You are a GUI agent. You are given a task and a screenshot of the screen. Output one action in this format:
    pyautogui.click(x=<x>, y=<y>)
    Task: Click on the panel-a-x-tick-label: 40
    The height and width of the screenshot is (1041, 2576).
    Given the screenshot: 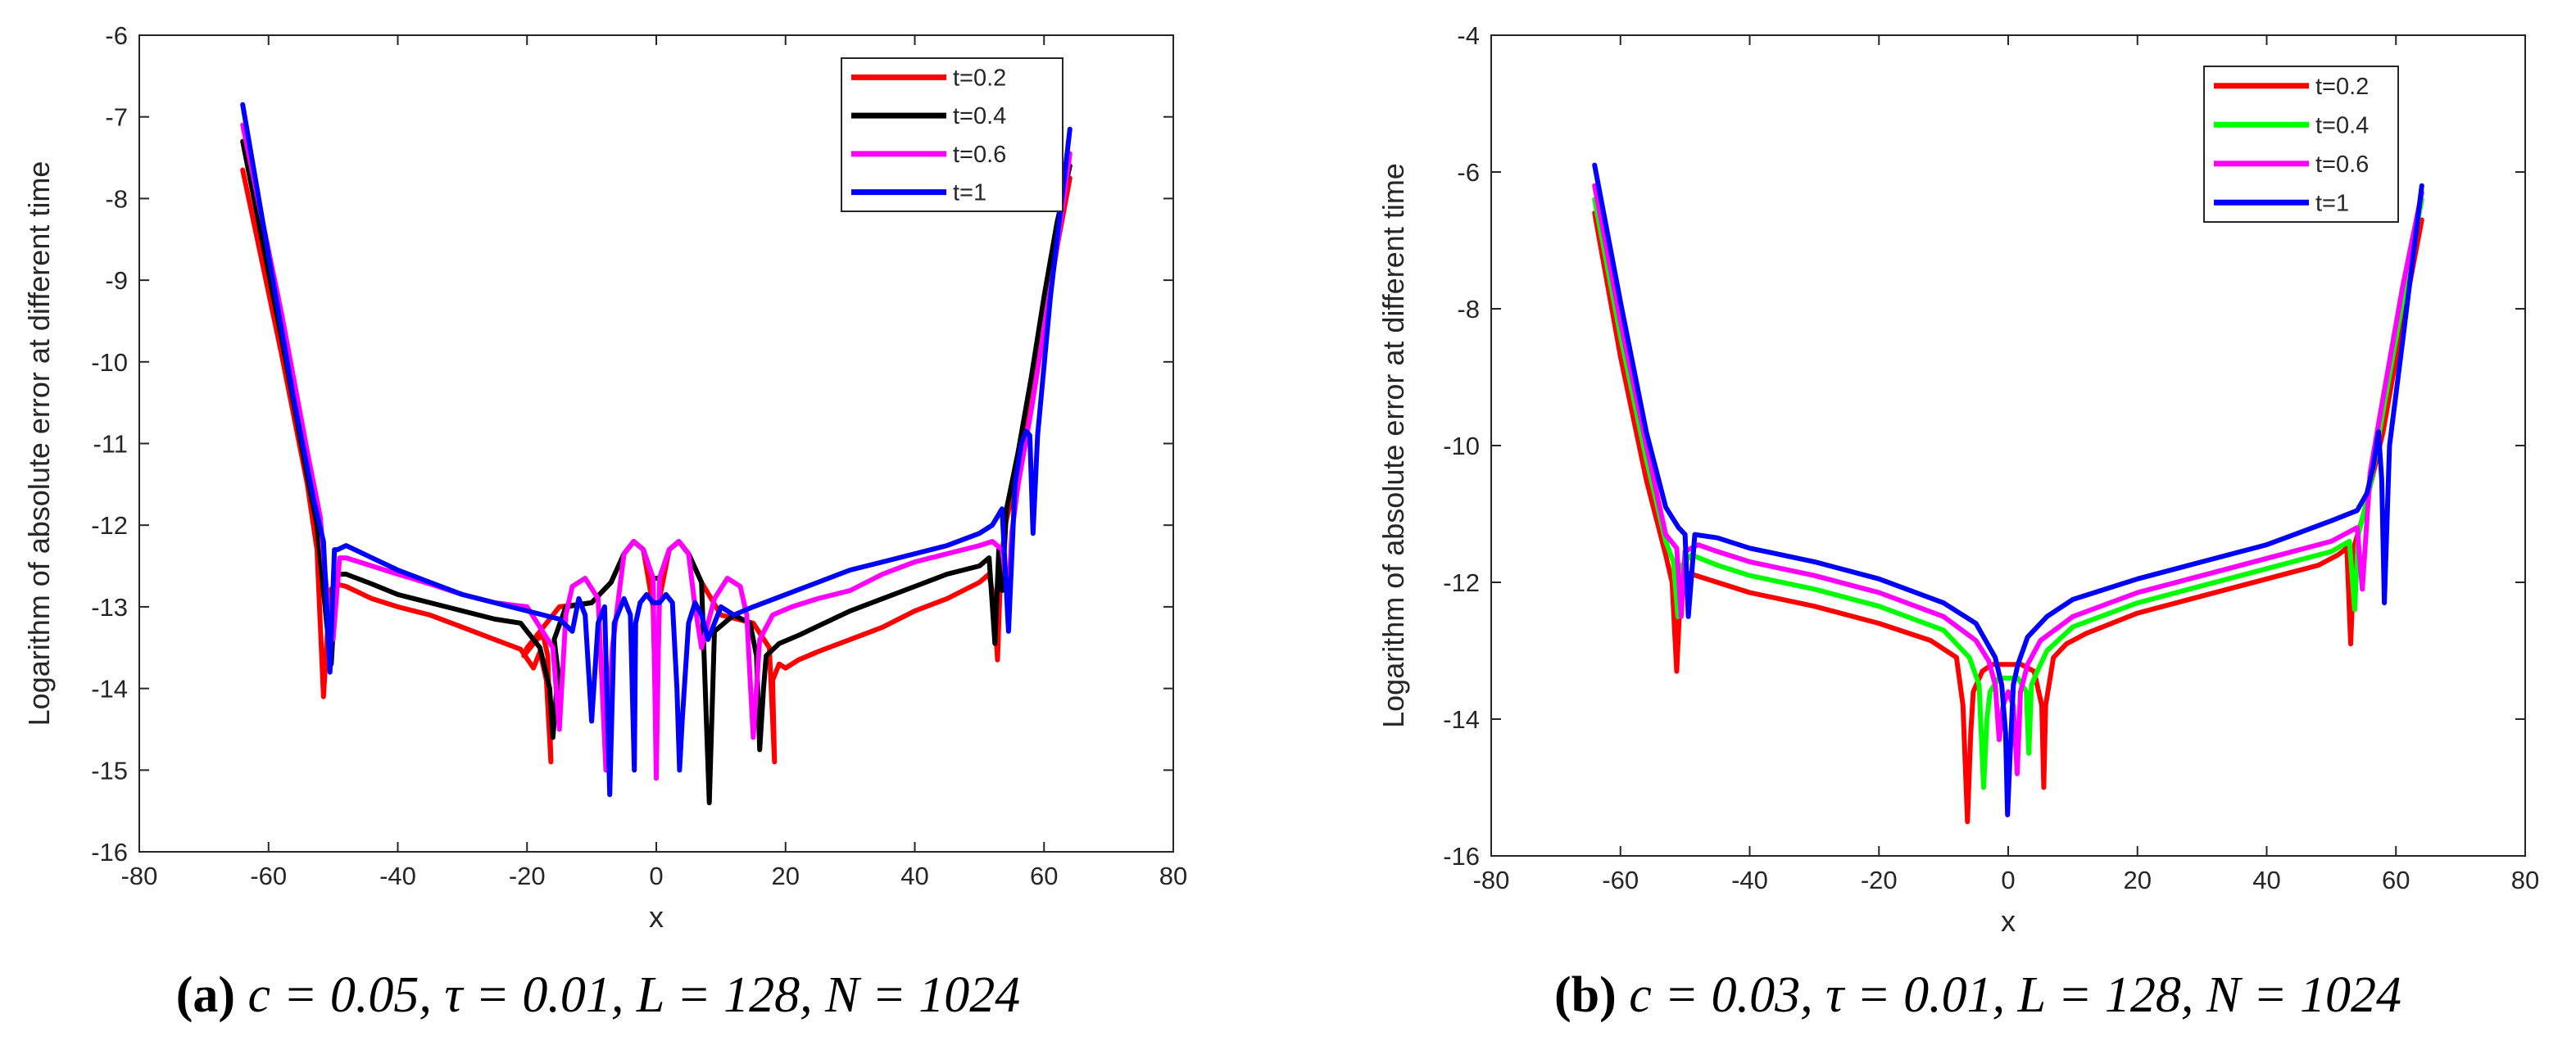 What is the action you would take?
    pyautogui.click(x=914, y=876)
    